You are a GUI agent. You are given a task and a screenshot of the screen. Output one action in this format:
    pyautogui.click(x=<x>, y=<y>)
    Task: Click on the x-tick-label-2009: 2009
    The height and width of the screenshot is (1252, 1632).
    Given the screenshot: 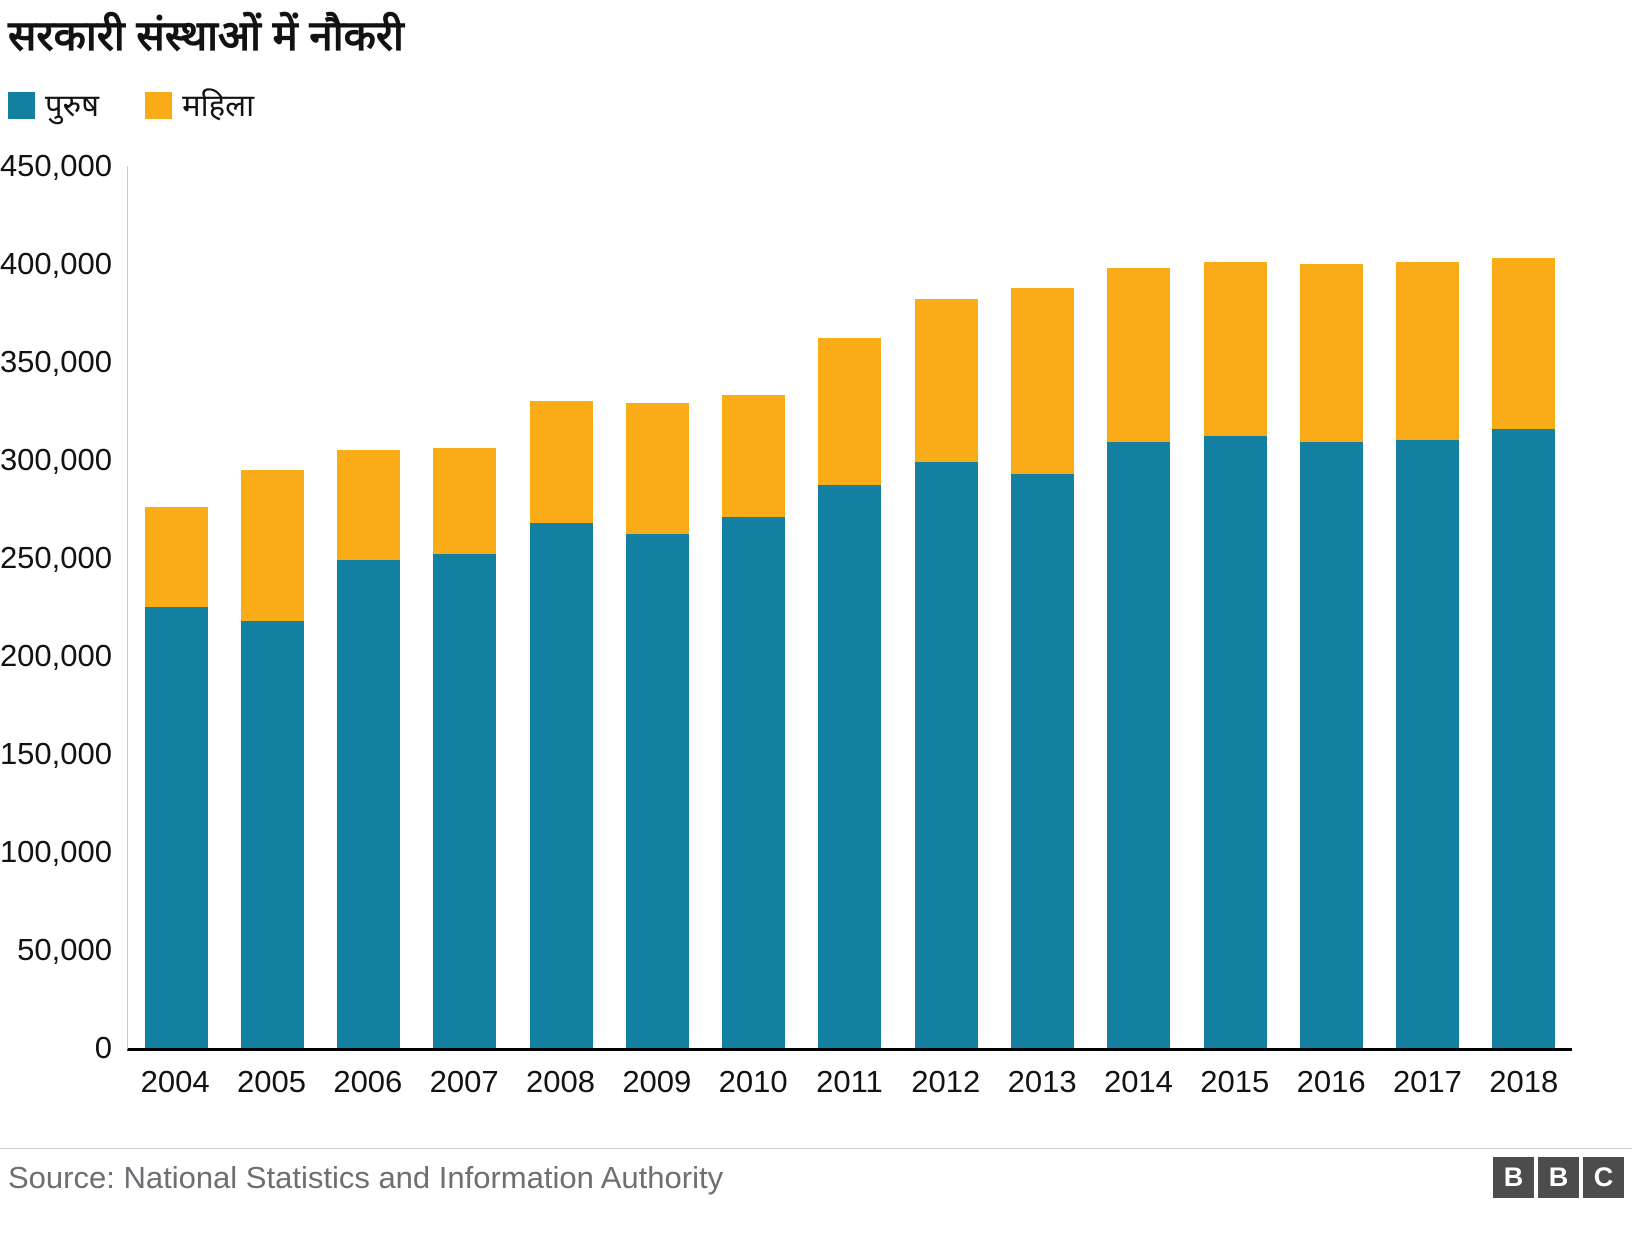 What is the action you would take?
    pyautogui.click(x=657, y=1081)
    